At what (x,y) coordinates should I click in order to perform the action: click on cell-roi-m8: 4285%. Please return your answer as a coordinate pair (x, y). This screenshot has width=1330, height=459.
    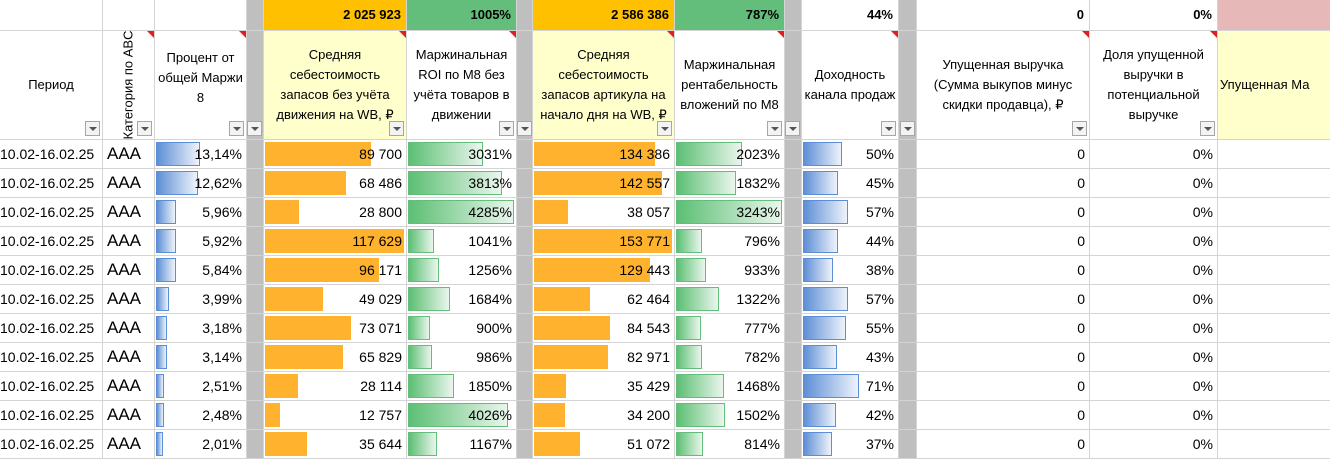
    Looking at the image, I should click on (462, 212).